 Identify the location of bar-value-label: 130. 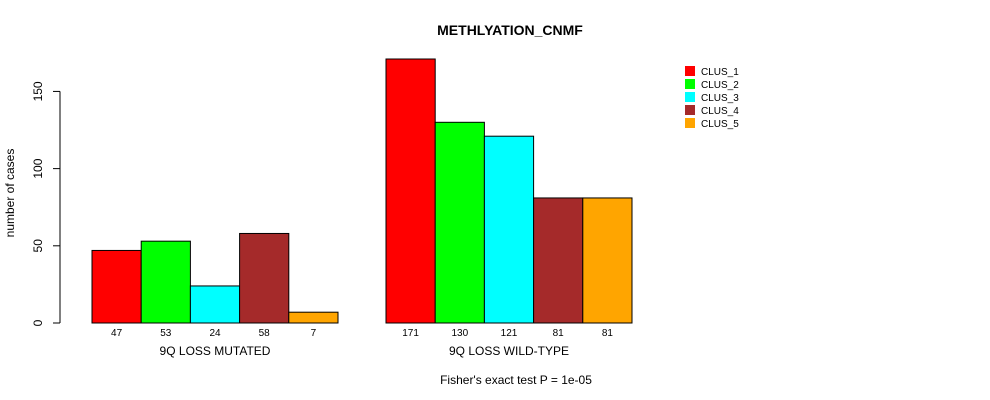
(459, 333).